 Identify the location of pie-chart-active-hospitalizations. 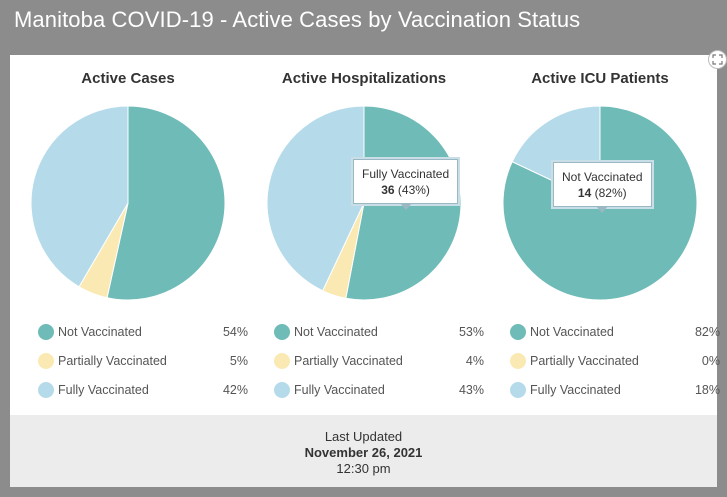
(364, 203).